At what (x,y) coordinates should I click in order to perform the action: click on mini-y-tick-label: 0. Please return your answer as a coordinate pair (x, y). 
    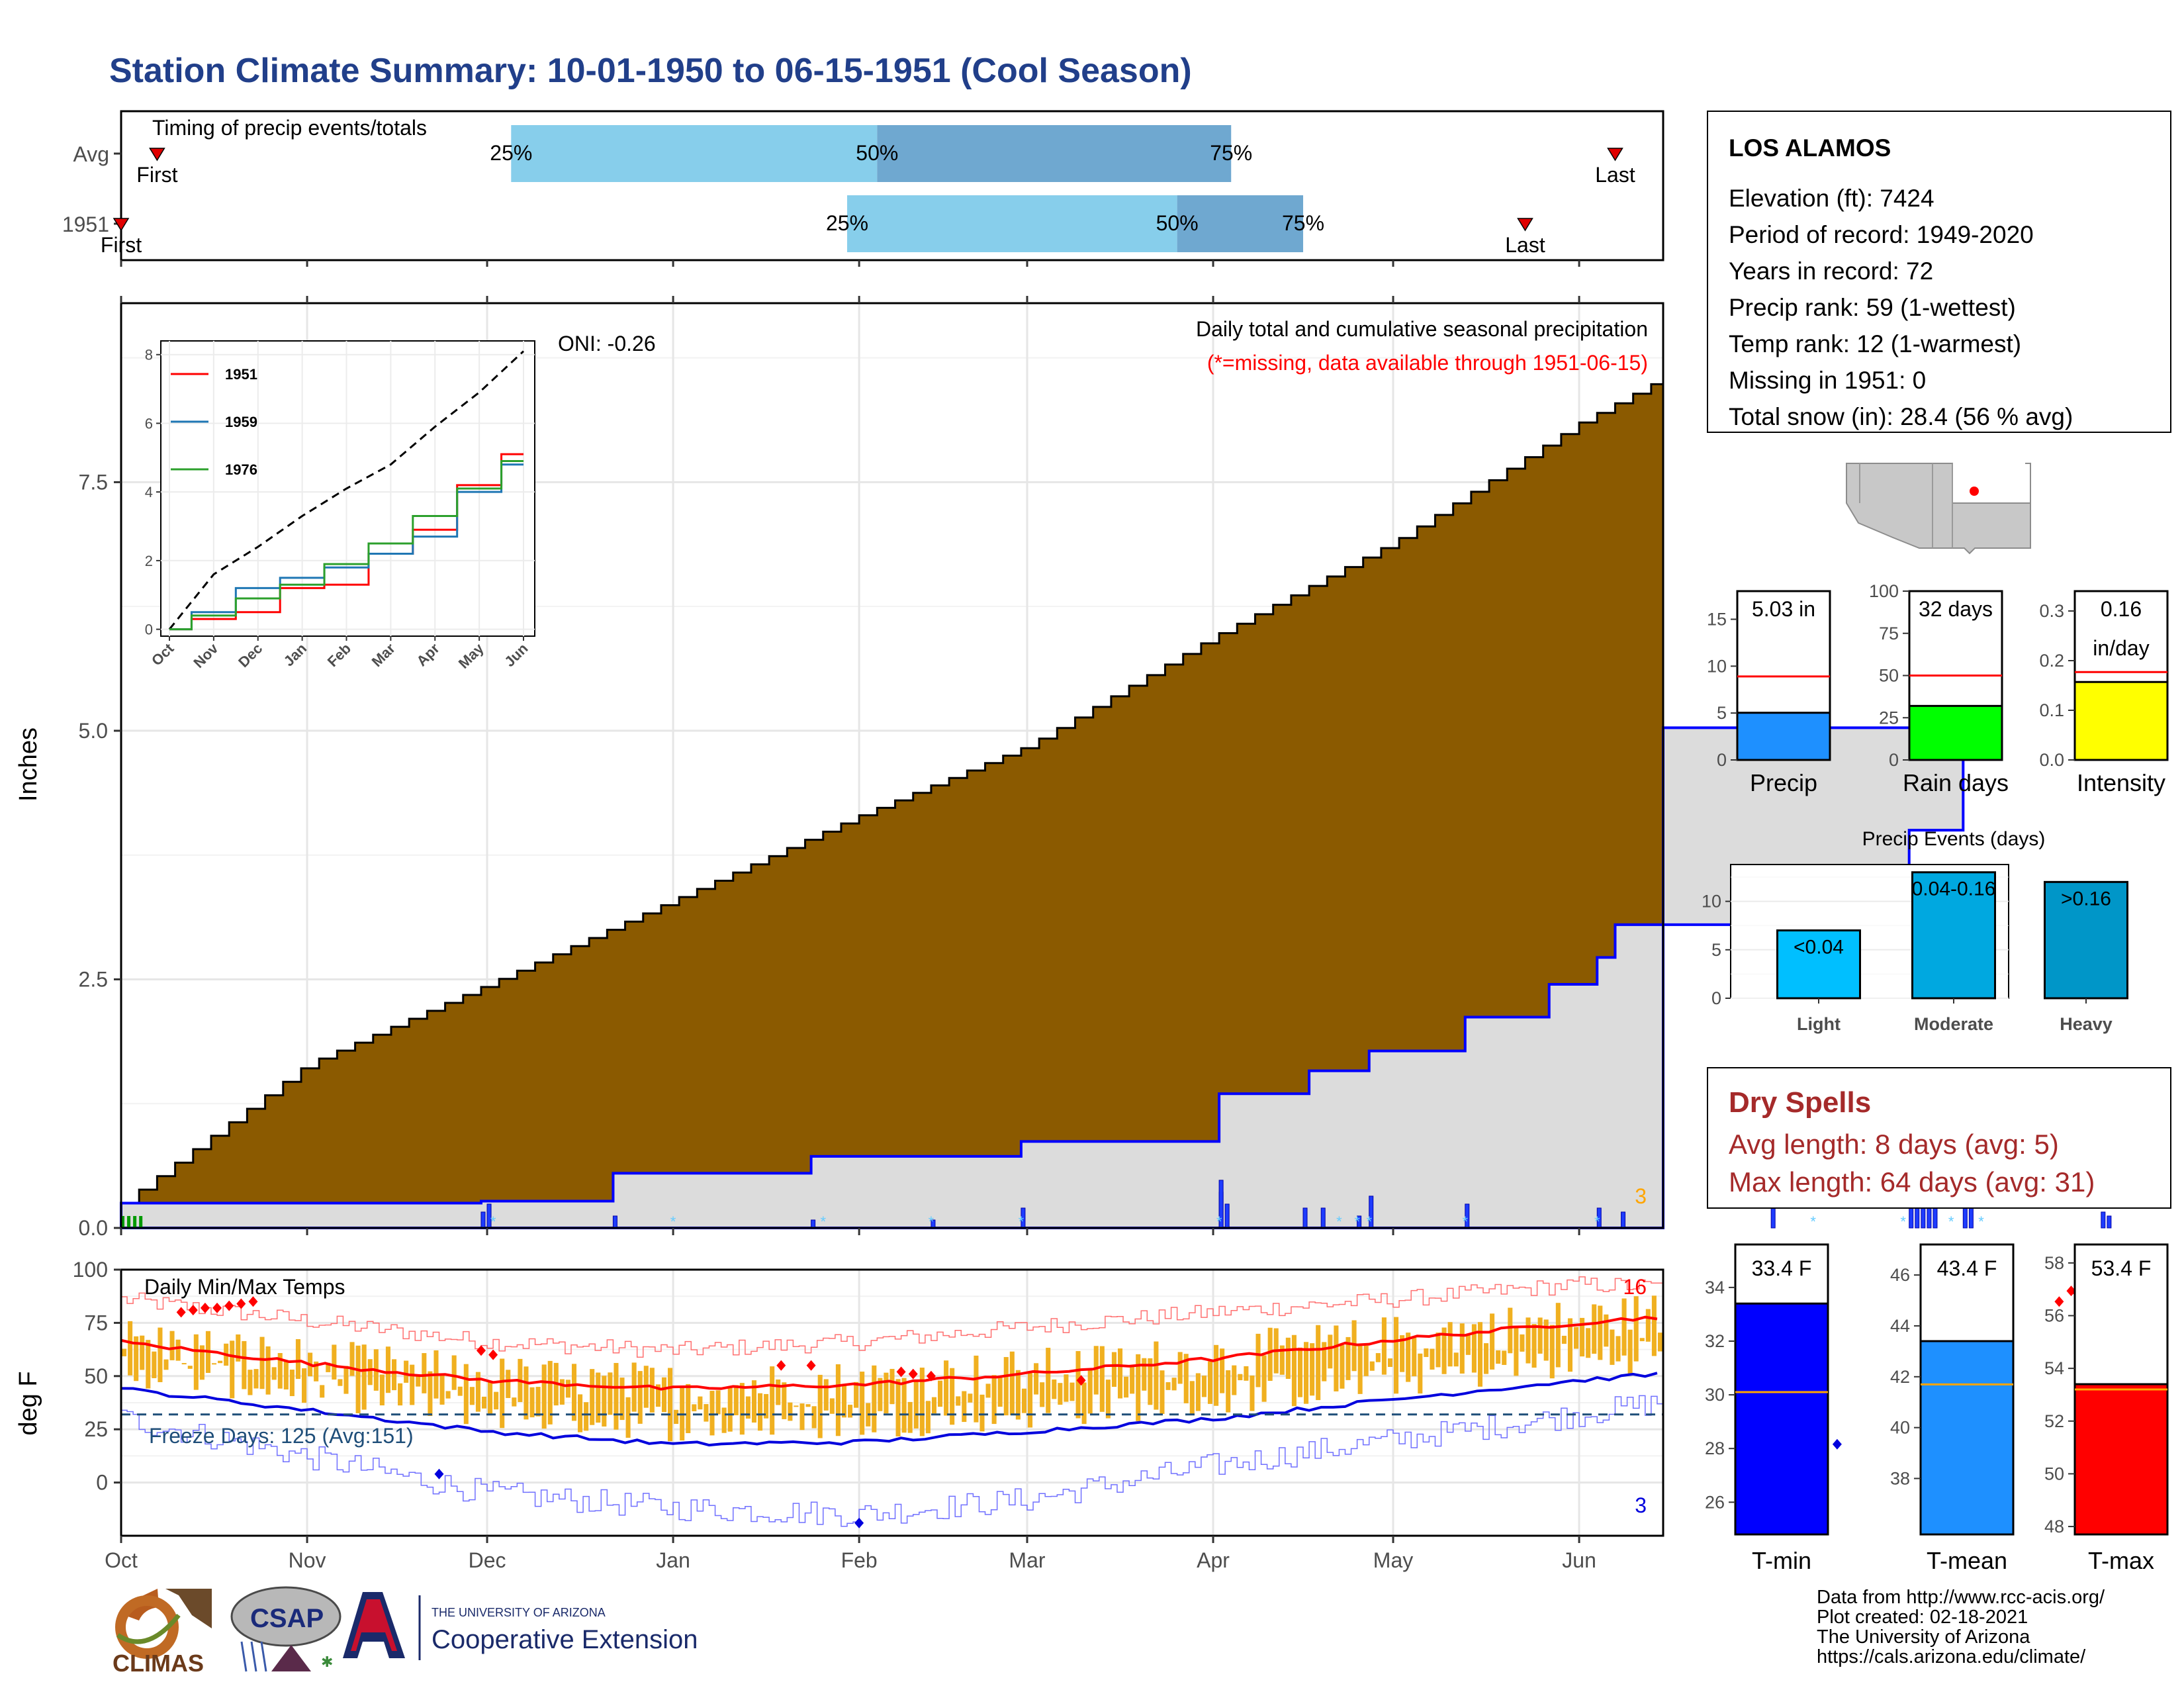
    Looking at the image, I should click on (1894, 760).